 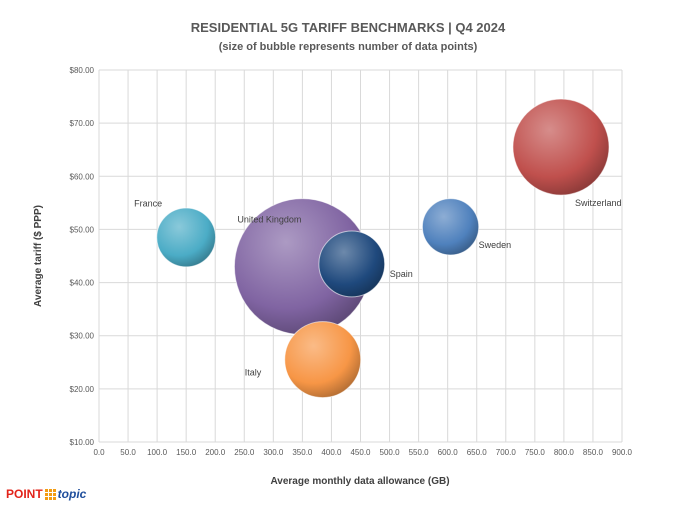 I want to click on bubble-label-united-kingdom: United Kingdom, so click(x=269, y=220).